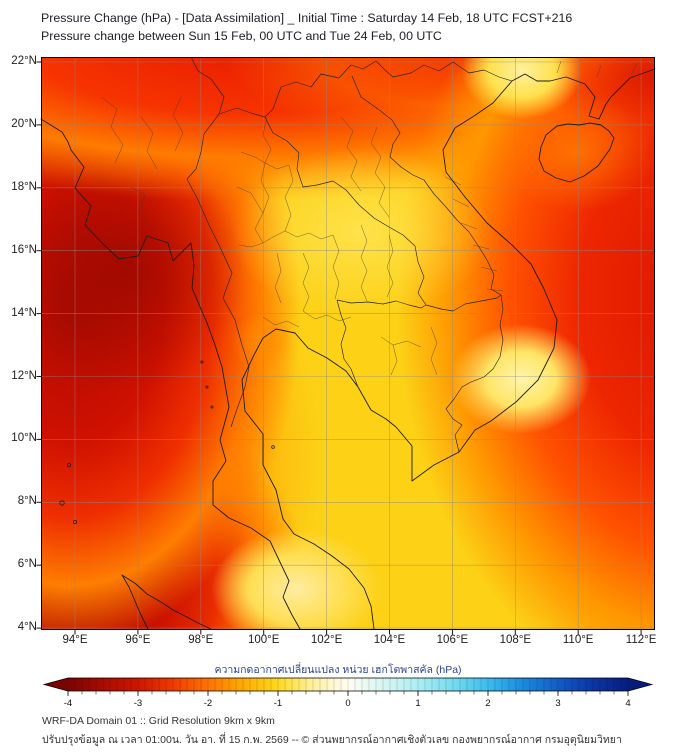  Describe the element at coordinates (326, 640) in the screenshot. I see `x-tick-label: 102°E` at that location.